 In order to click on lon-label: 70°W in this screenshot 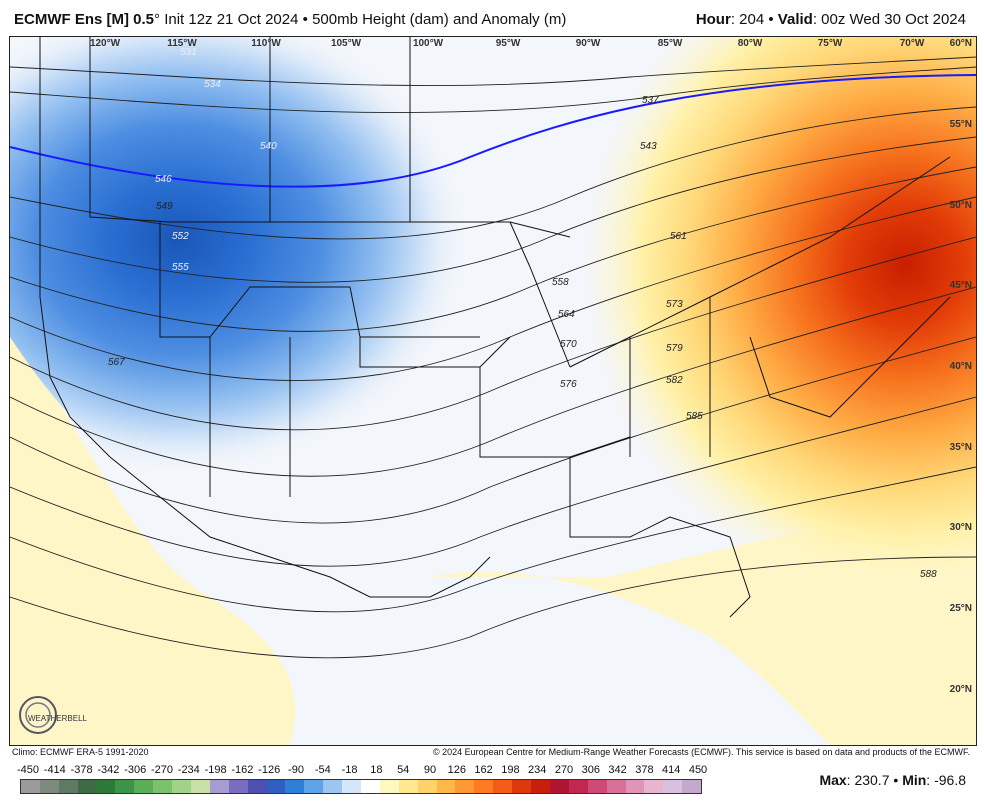, I will do `click(912, 43)`.